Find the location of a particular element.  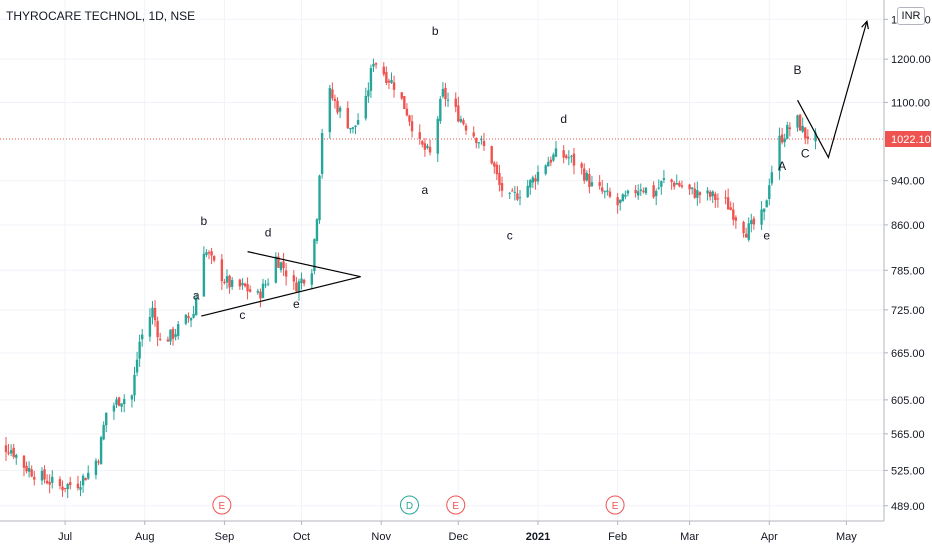

wave-label: e is located at coordinates (296, 304).